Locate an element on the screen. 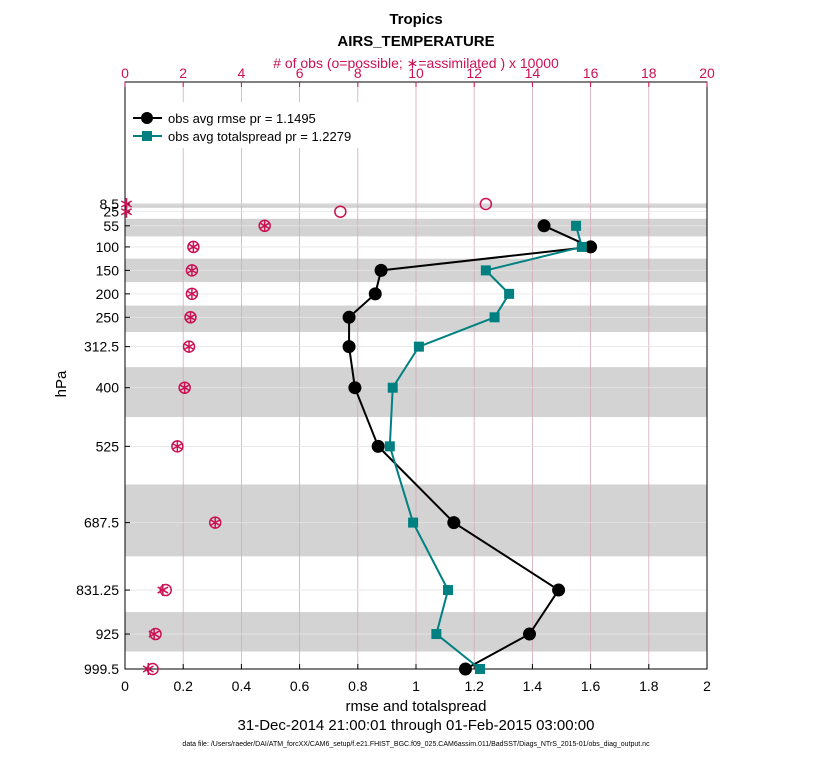 The width and height of the screenshot is (830, 760). y-tick-label: 925 is located at coordinates (108, 634).